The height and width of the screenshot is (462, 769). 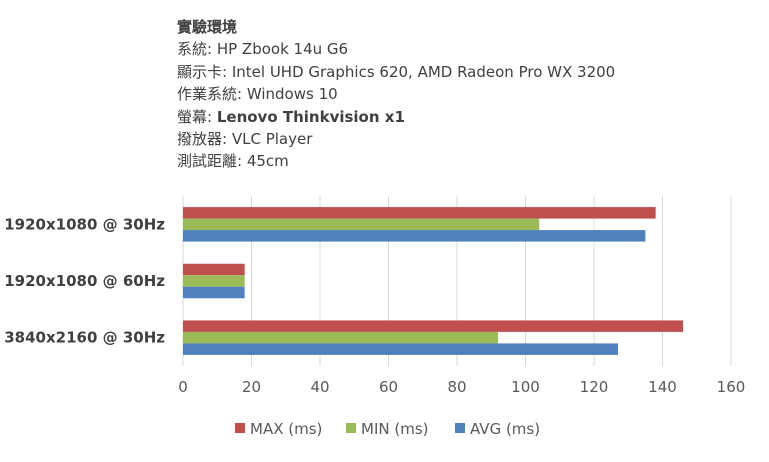 What do you see at coordinates (395, 429) in the screenshot?
I see `legend-label: MIN (ms)` at bounding box center [395, 429].